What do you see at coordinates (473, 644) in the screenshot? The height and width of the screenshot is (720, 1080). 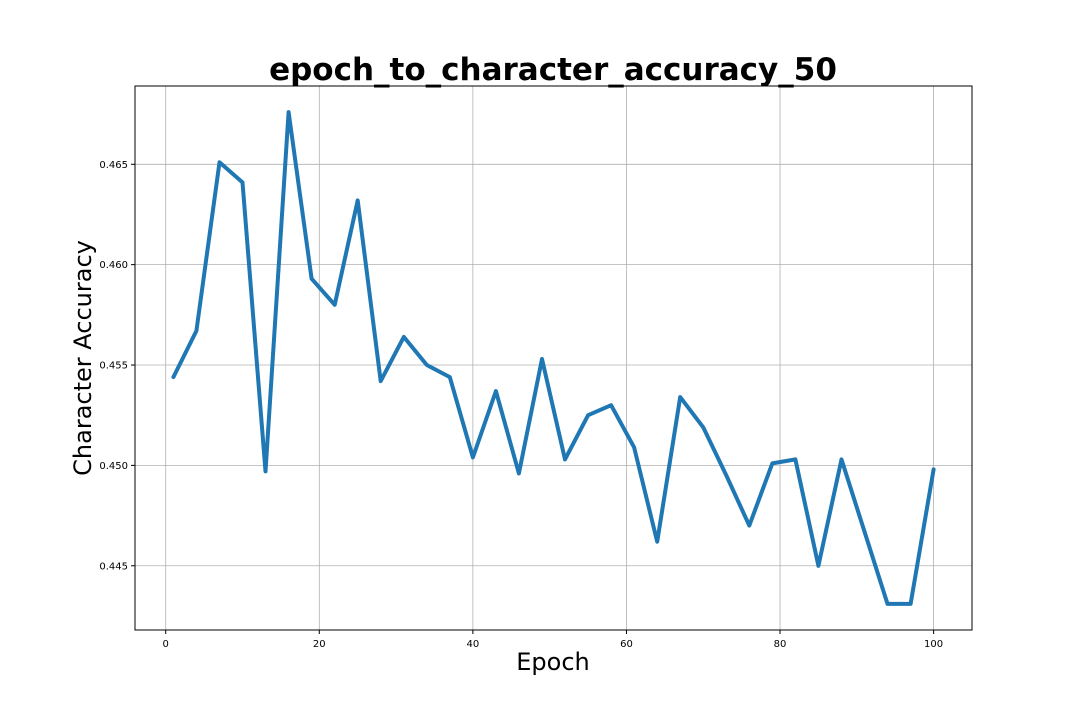 I see `x-tick-label: 40` at bounding box center [473, 644].